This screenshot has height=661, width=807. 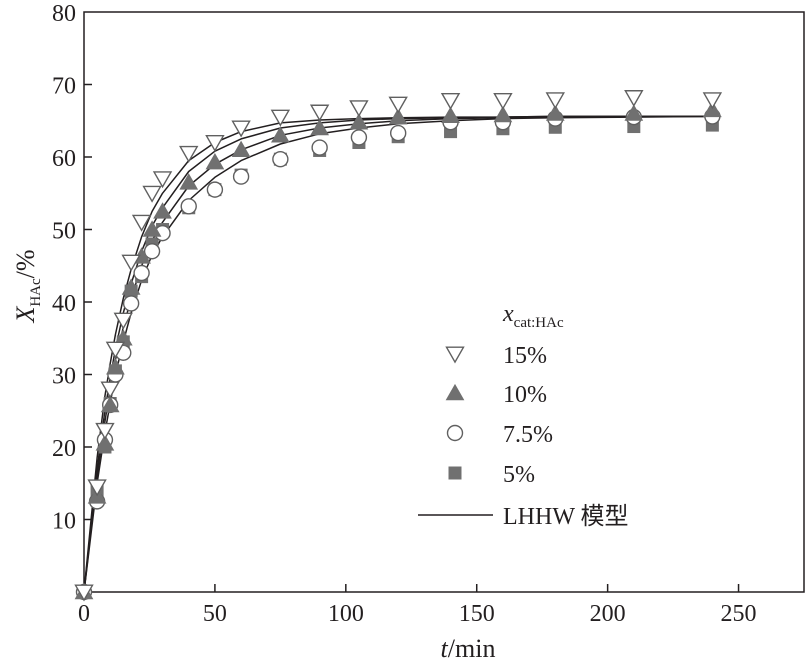 What do you see at coordinates (608, 614) in the screenshot?
I see `x-tick-label: 200` at bounding box center [608, 614].